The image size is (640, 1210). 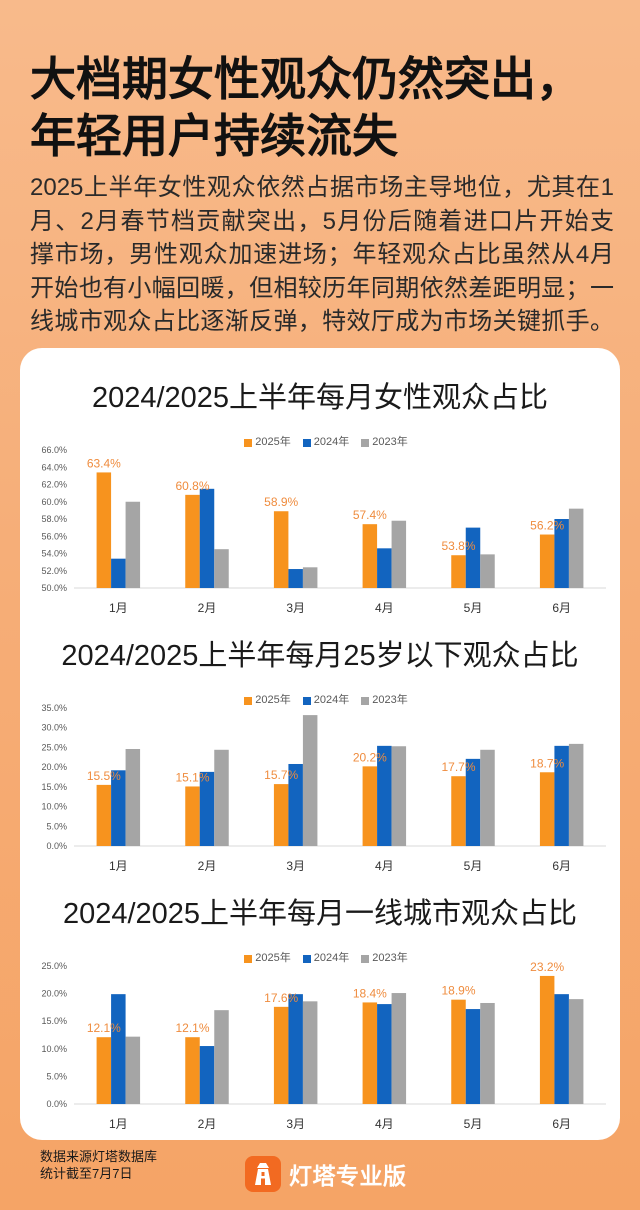 What do you see at coordinates (348, 1176) in the screenshot?
I see `brand-name: 灯塔专业版` at bounding box center [348, 1176].